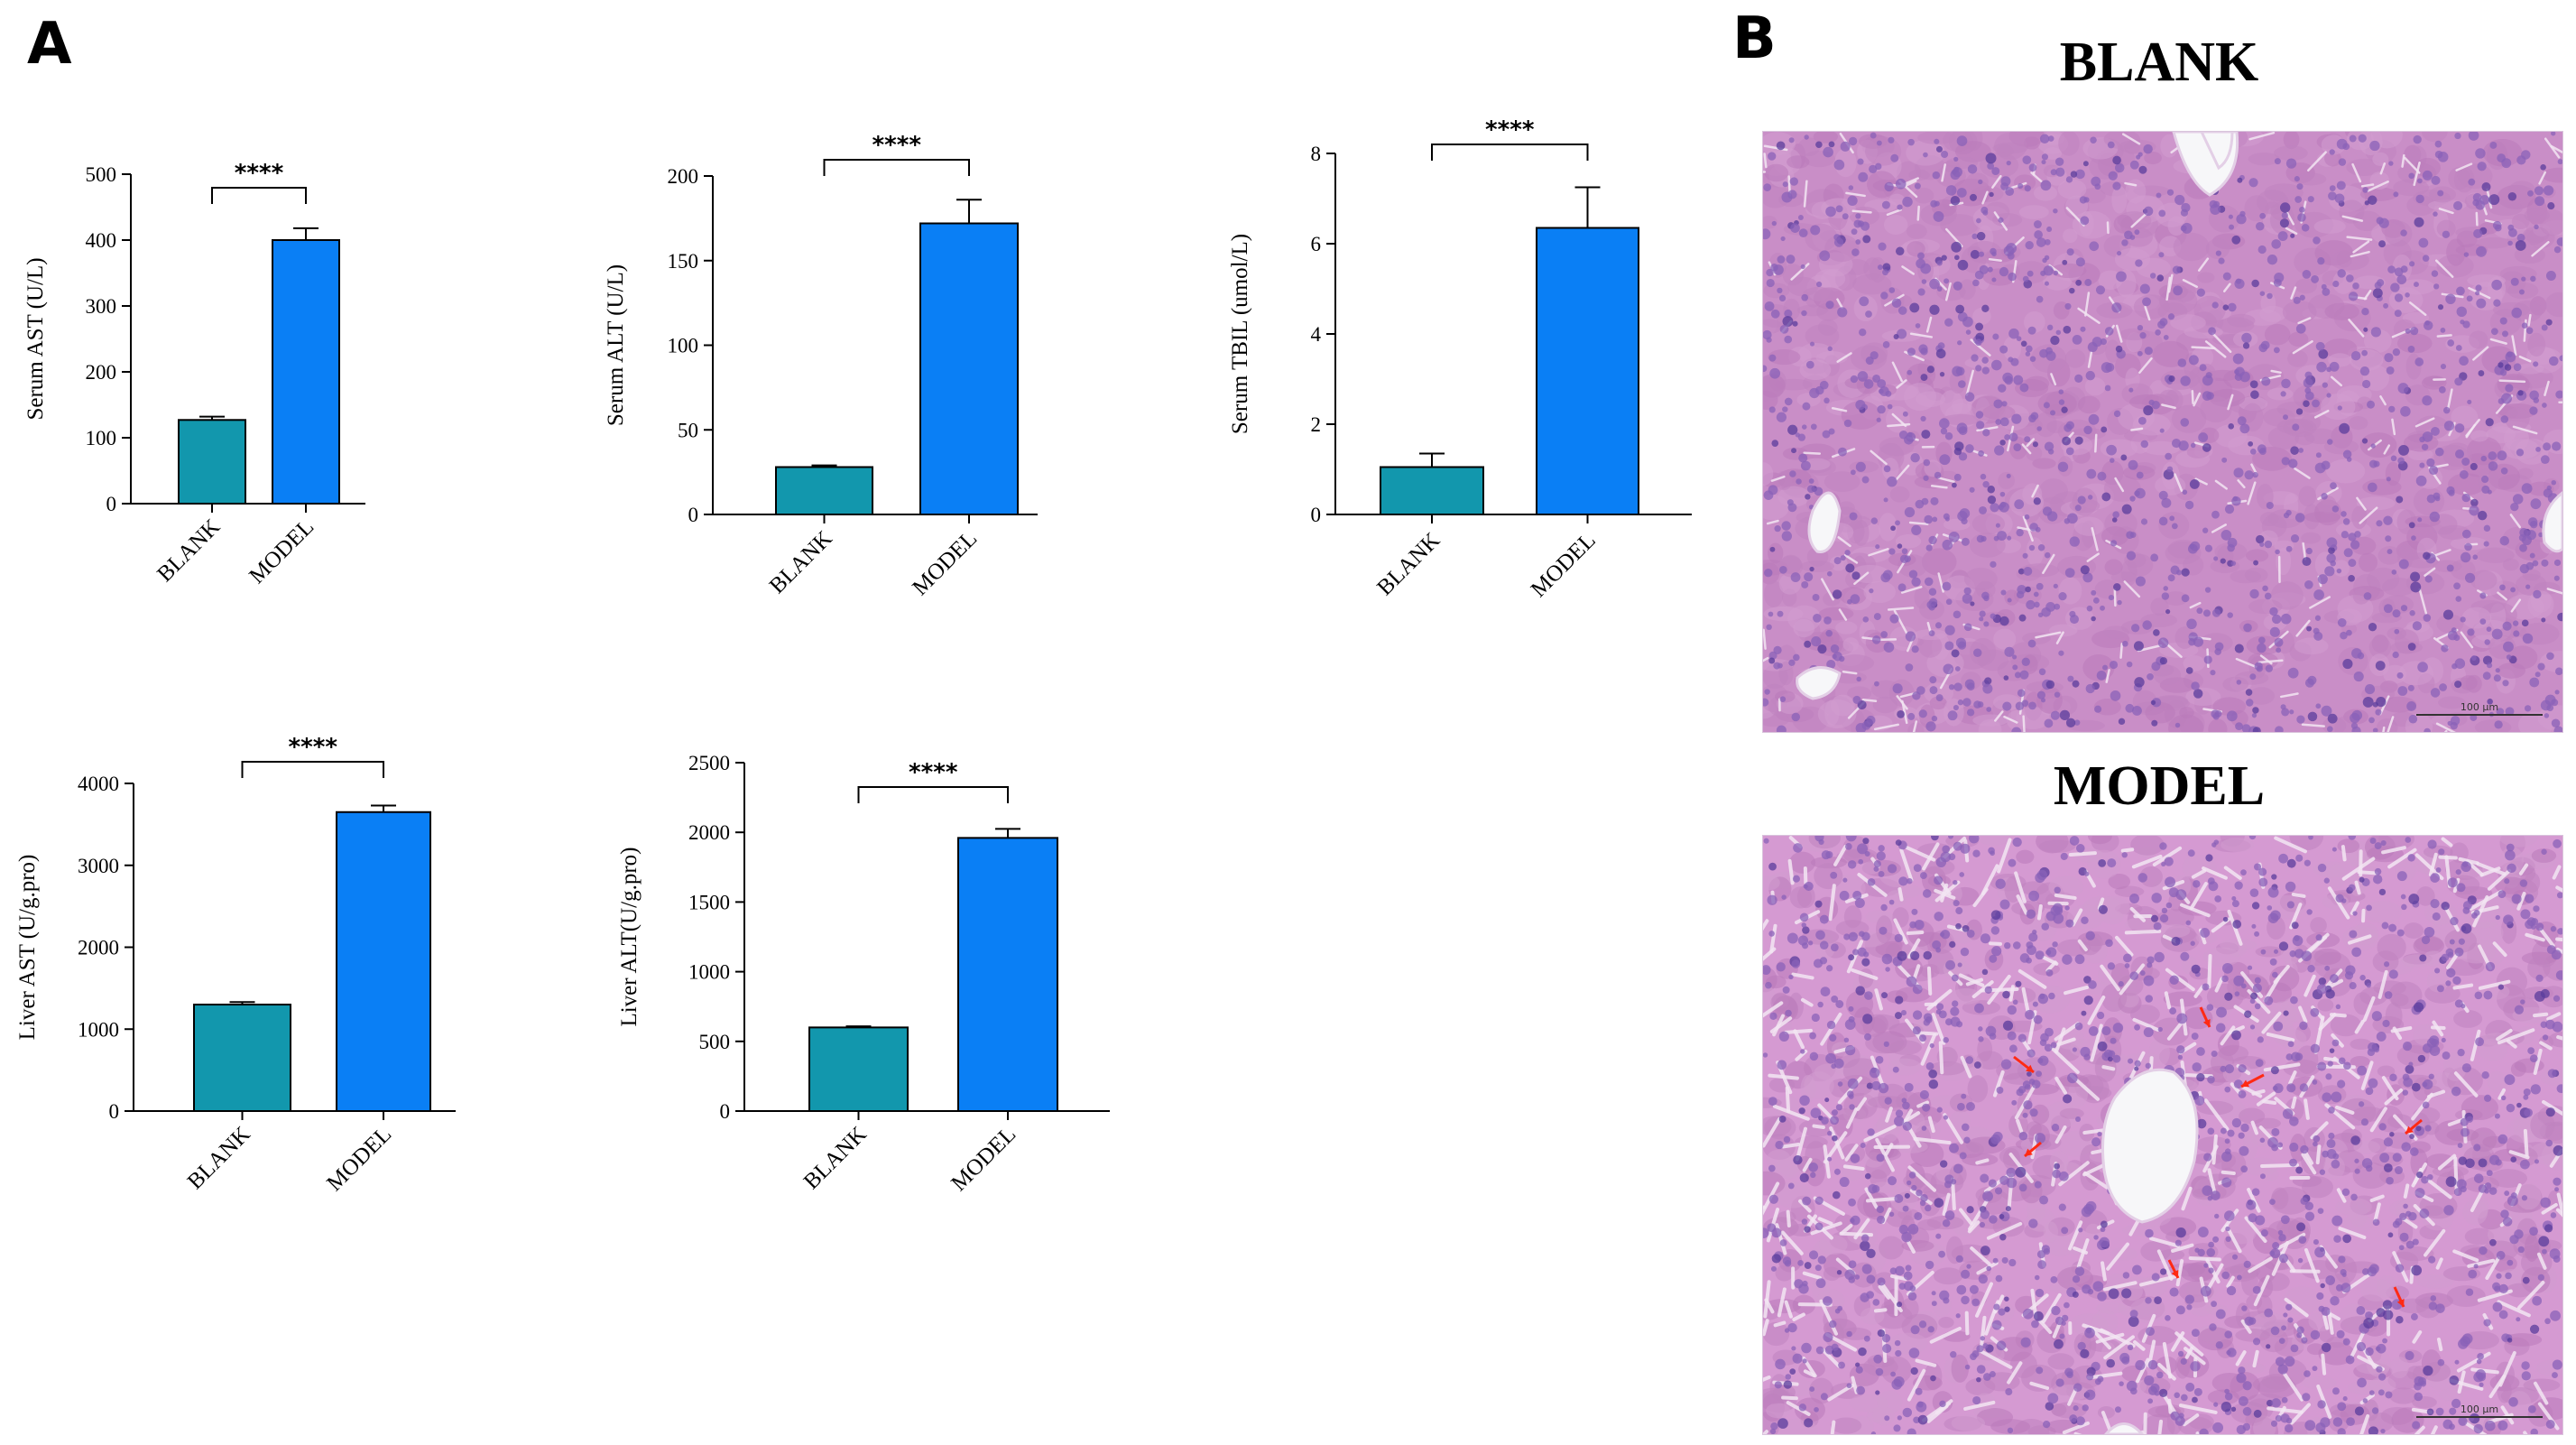 This screenshot has width=2576, height=1445. What do you see at coordinates (2479, 1410) in the screenshot?
I see `scale-bar-model: 100 μm` at bounding box center [2479, 1410].